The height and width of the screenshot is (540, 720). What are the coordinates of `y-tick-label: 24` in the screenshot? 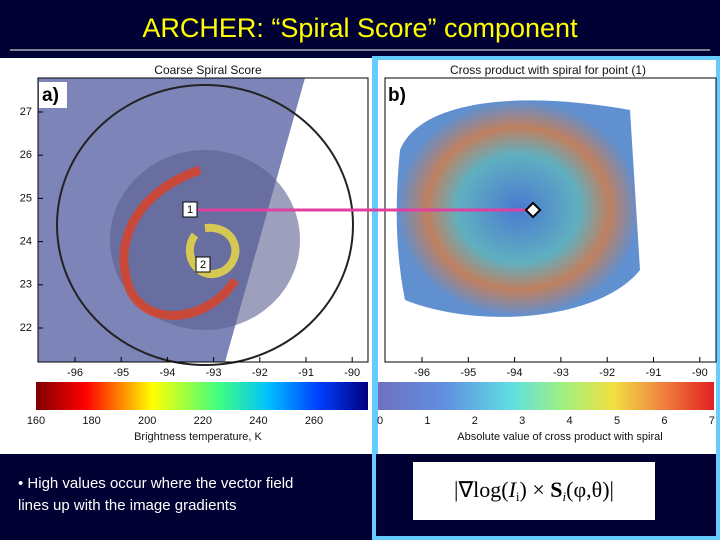 It's located at (26, 242).